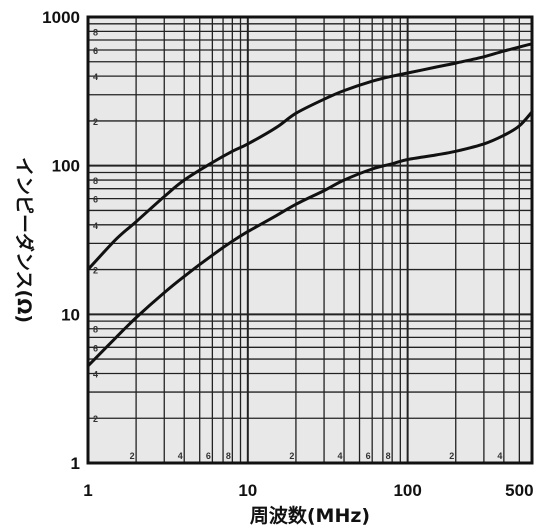  I want to click on x-axis-title: 周波数(MHz), so click(310, 515).